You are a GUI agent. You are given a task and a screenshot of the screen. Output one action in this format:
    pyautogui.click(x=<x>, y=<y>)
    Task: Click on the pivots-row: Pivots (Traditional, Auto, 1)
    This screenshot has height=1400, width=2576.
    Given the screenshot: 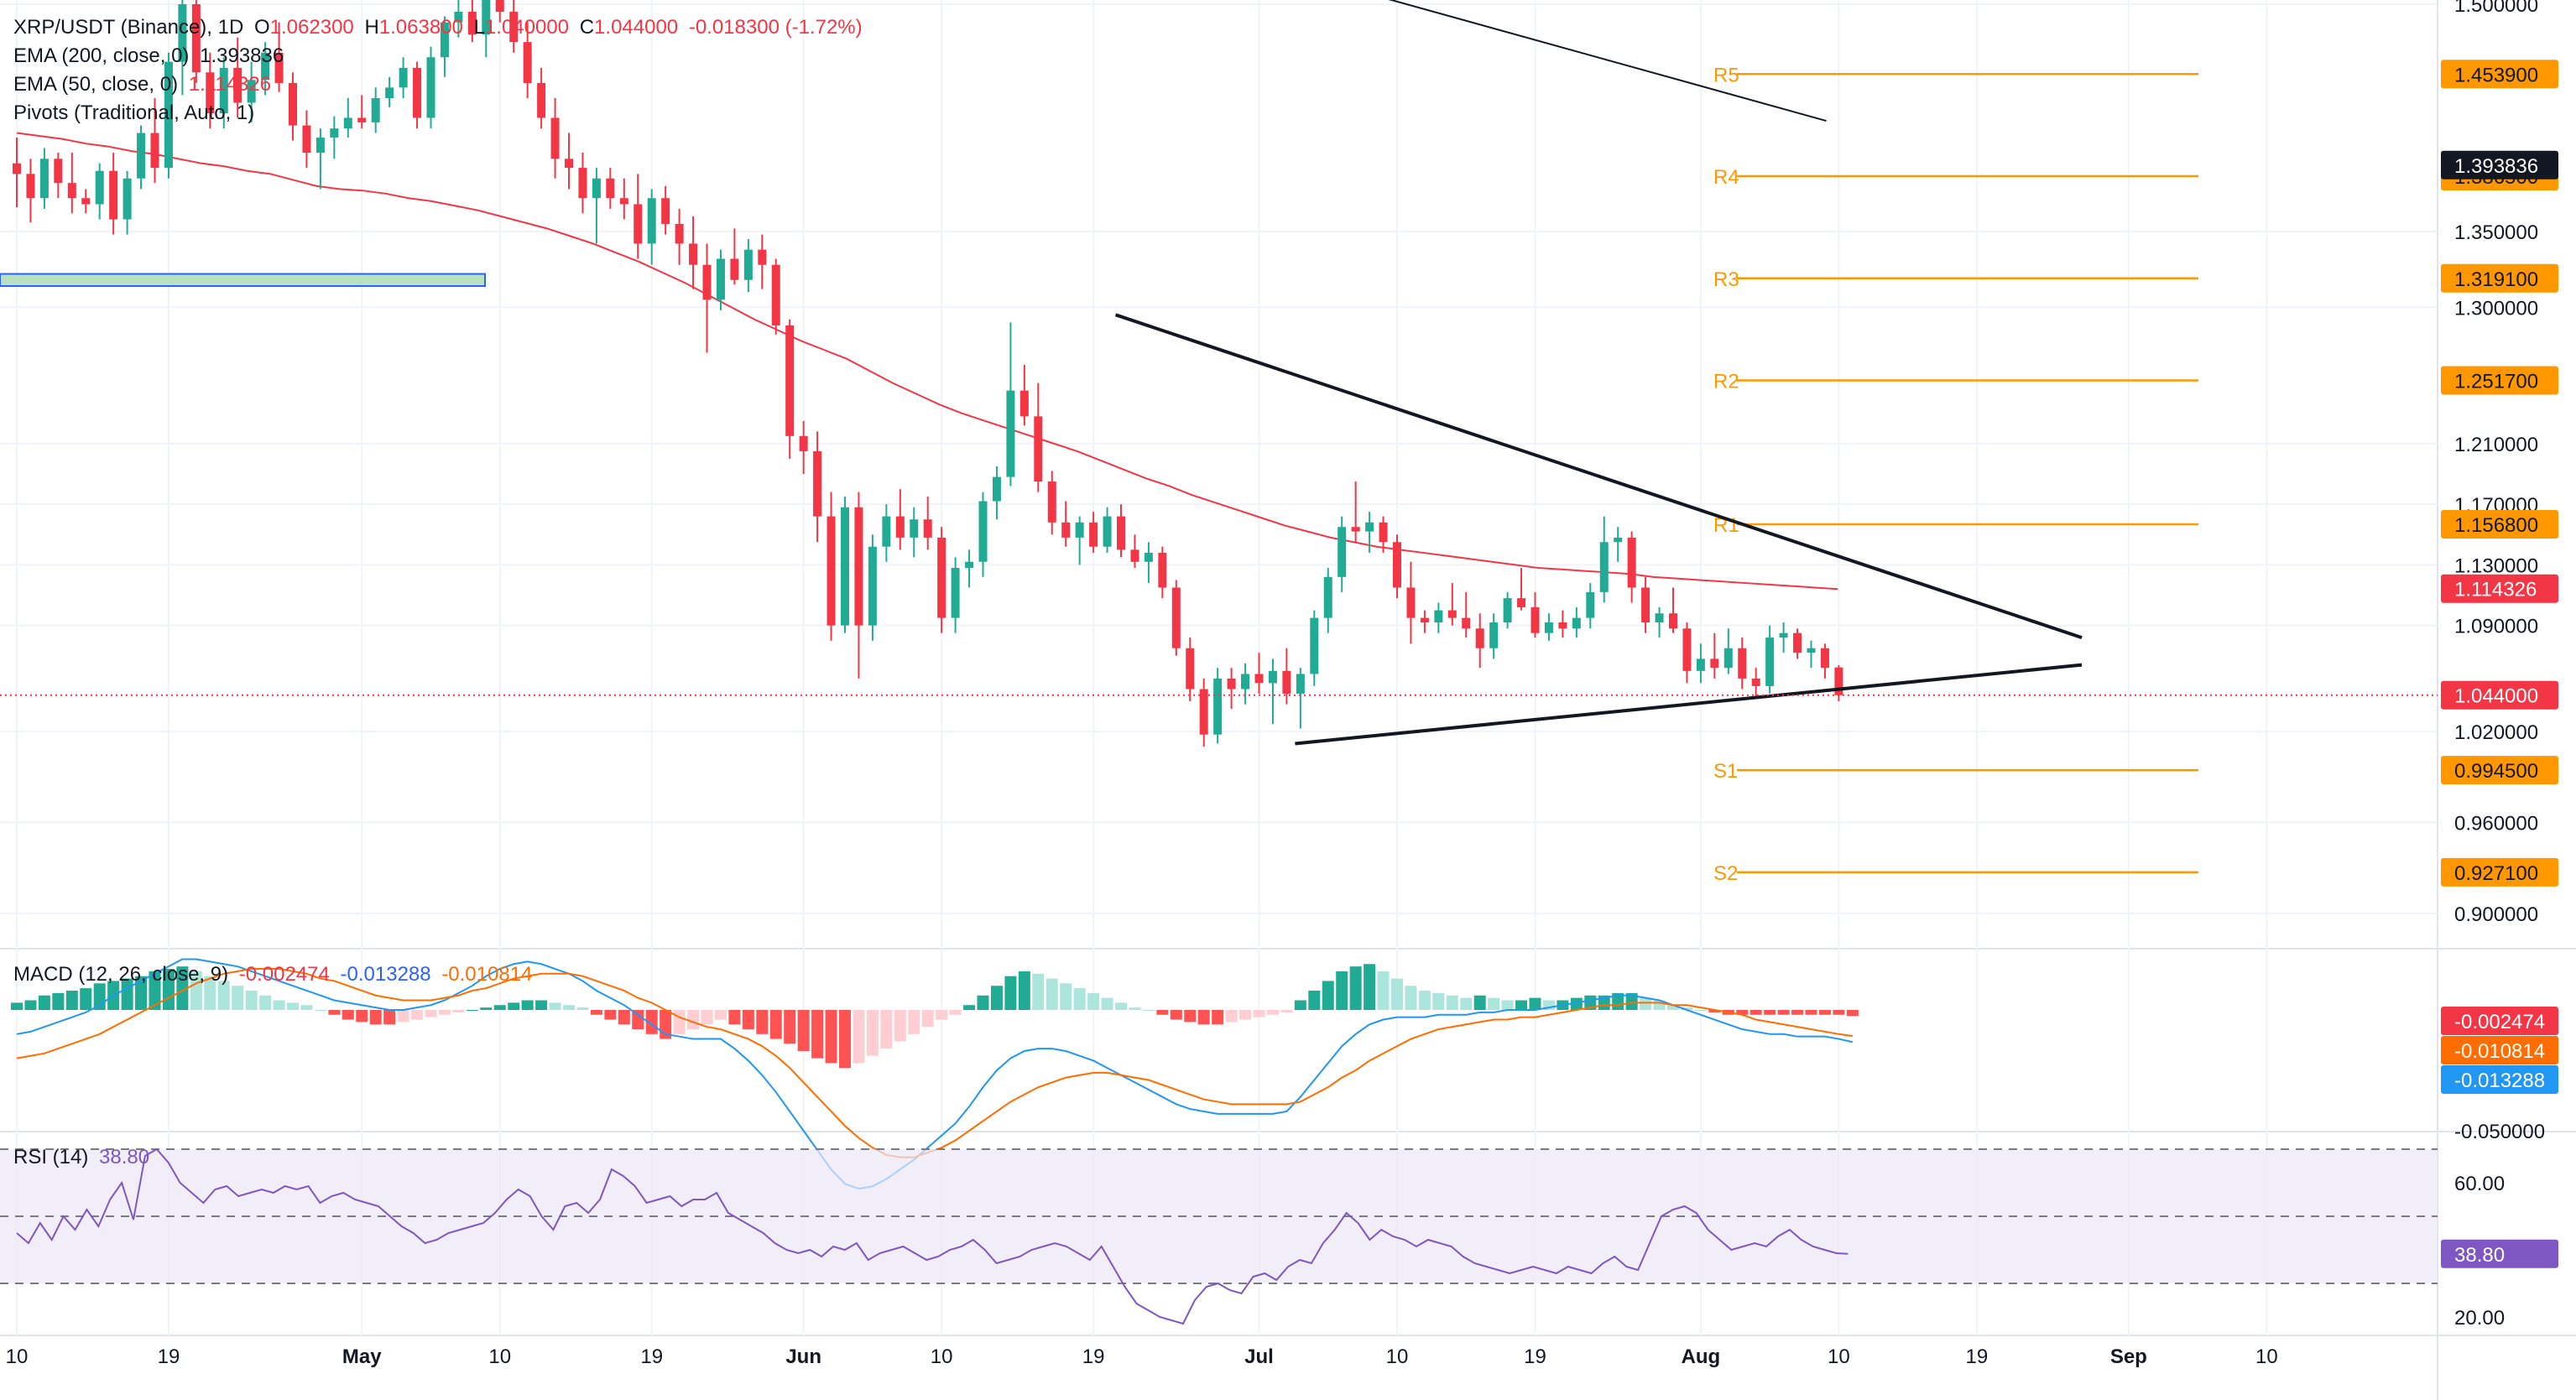 What is the action you would take?
    pyautogui.click(x=438, y=113)
    